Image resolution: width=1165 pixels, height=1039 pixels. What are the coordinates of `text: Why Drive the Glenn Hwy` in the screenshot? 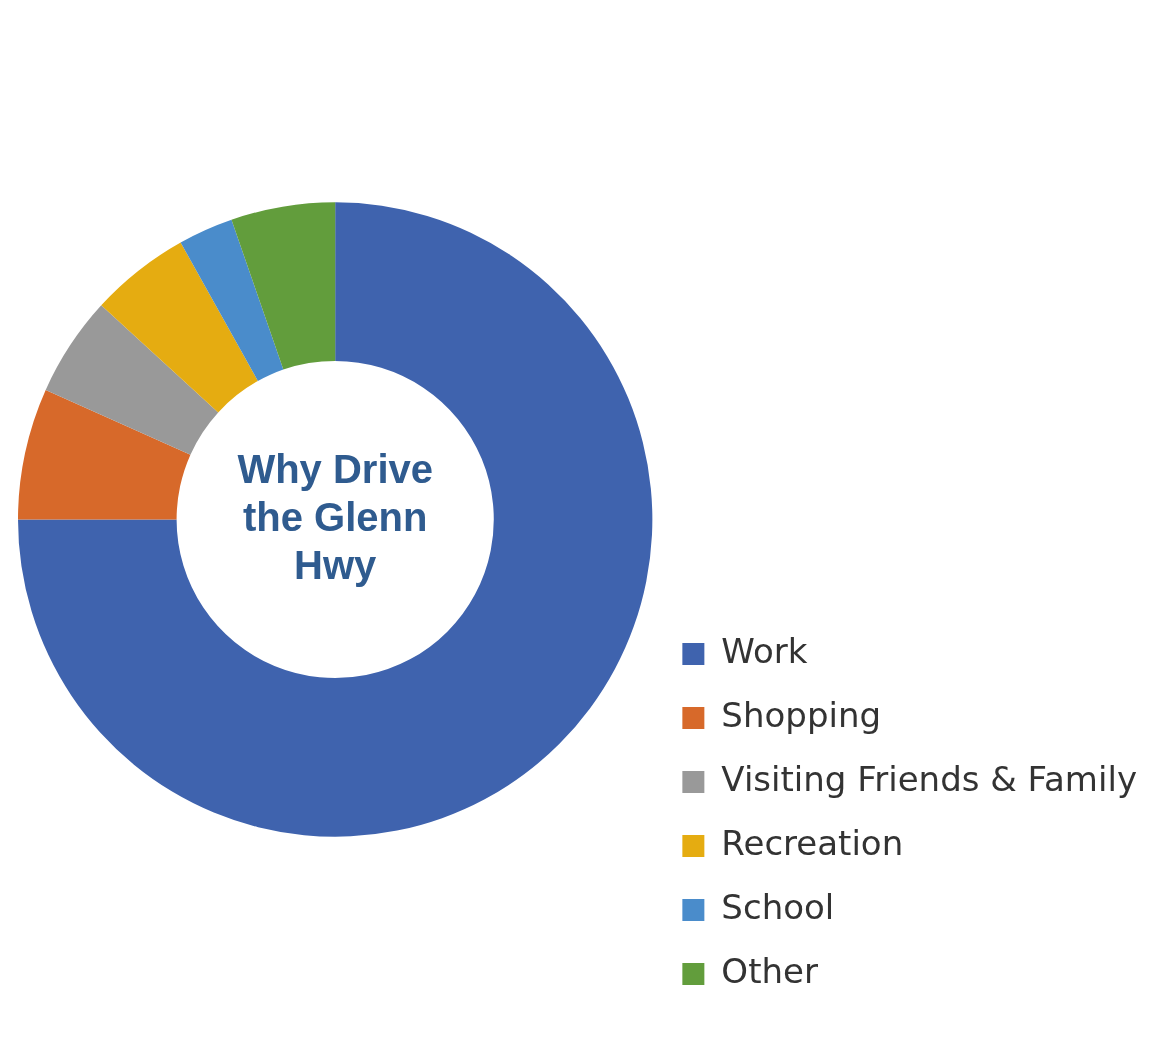 It's located at (335, 516).